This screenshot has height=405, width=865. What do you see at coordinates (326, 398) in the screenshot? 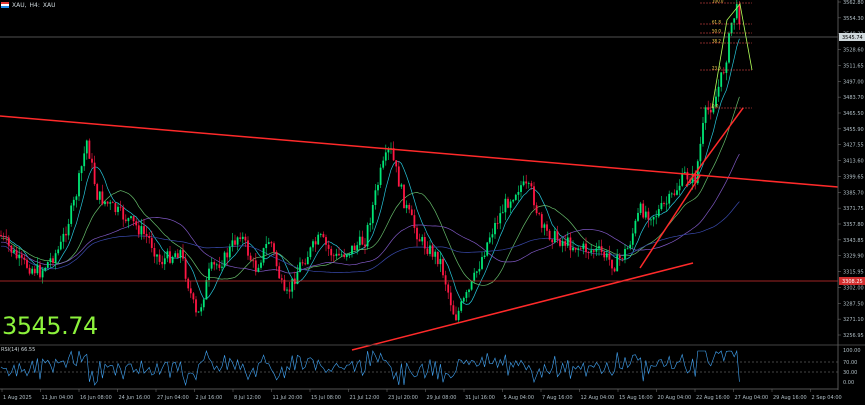
I see `time-tick-label: 15 Jul 08:00` at bounding box center [326, 398].